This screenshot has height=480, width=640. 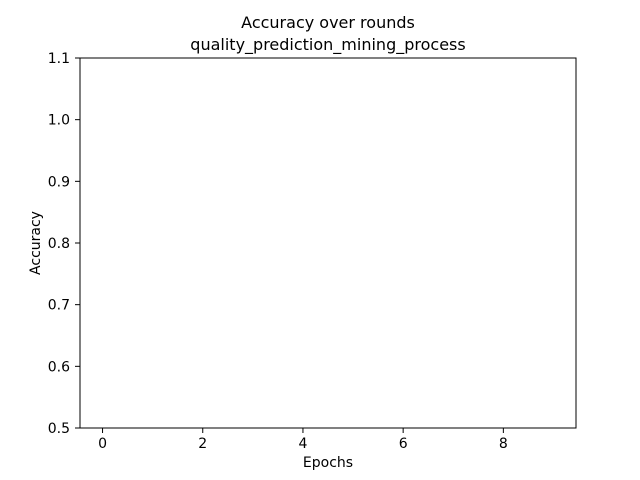 What do you see at coordinates (59, 429) in the screenshot?
I see `y-tick-label: 0.5` at bounding box center [59, 429].